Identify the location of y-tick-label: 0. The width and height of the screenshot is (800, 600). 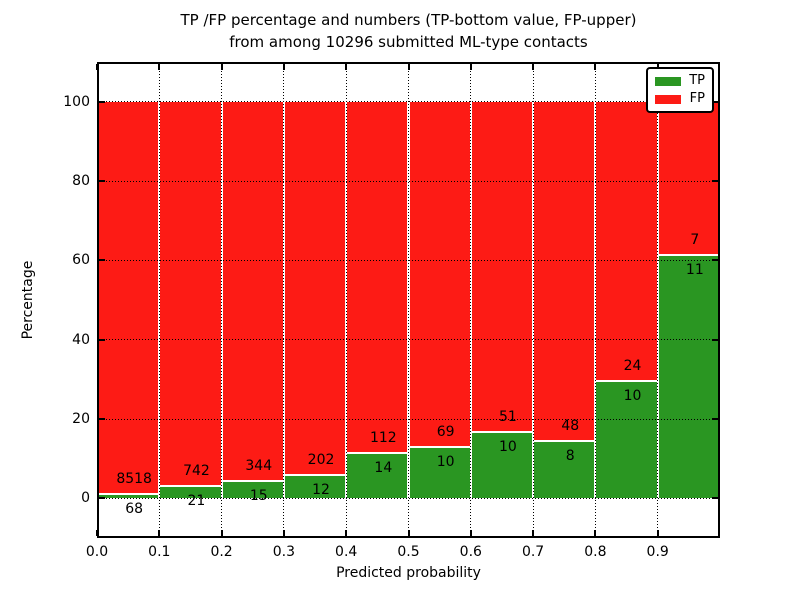
(85, 498).